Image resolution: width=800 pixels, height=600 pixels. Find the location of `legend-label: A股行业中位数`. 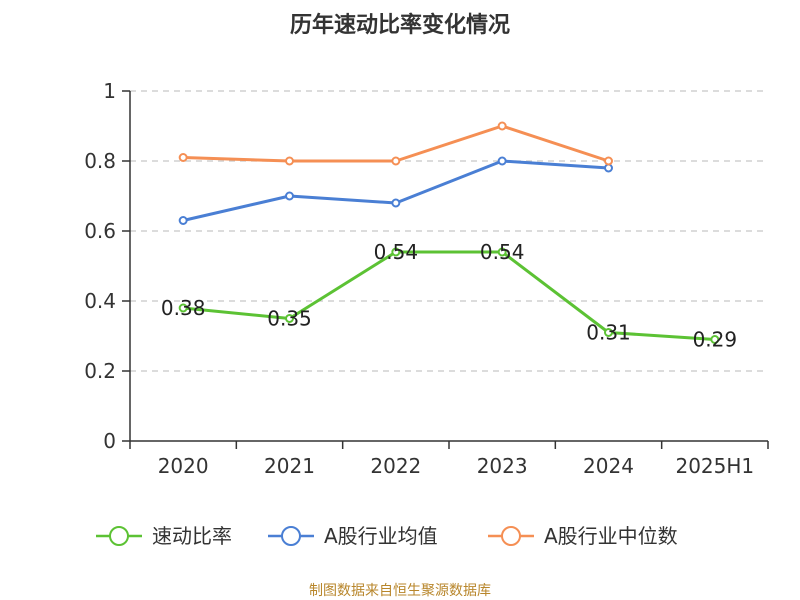

legend-label: A股行业中位数 is located at coordinates (611, 536).